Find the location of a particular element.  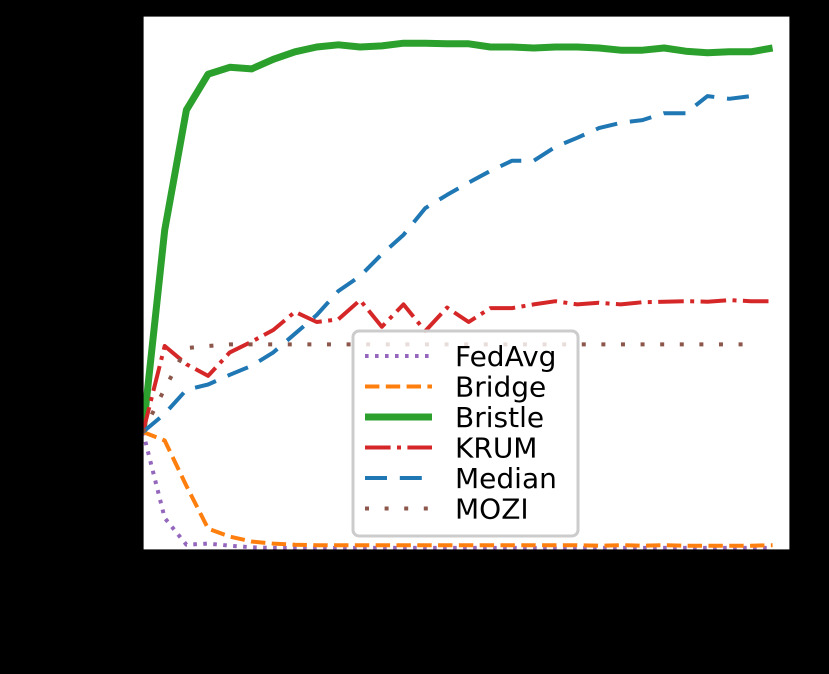

legend-item-median: Median is located at coordinates (461, 478).